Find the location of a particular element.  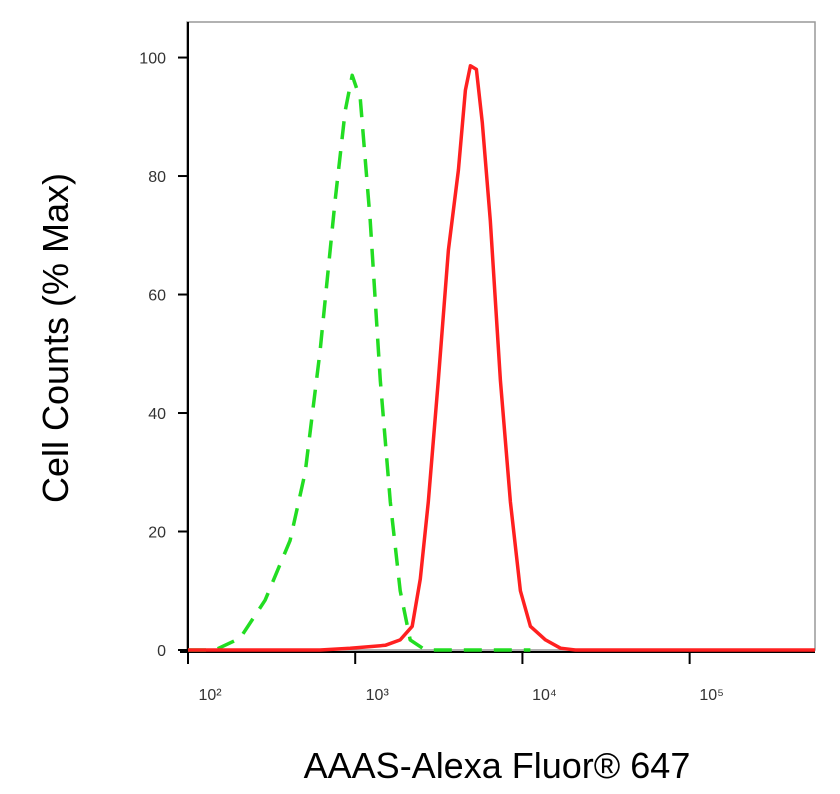

x-tick-label: 10³ is located at coordinates (378, 695).